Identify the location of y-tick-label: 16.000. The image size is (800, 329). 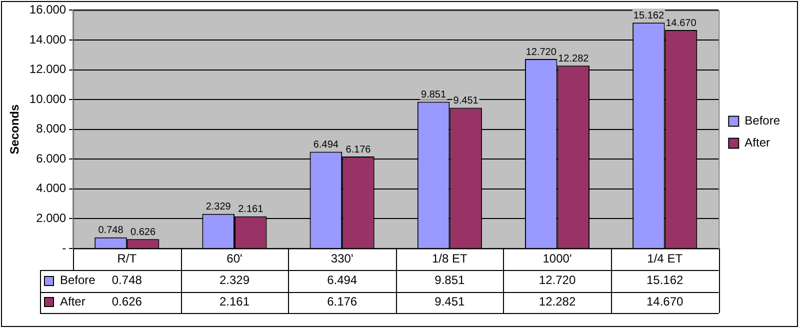
(47, 9).